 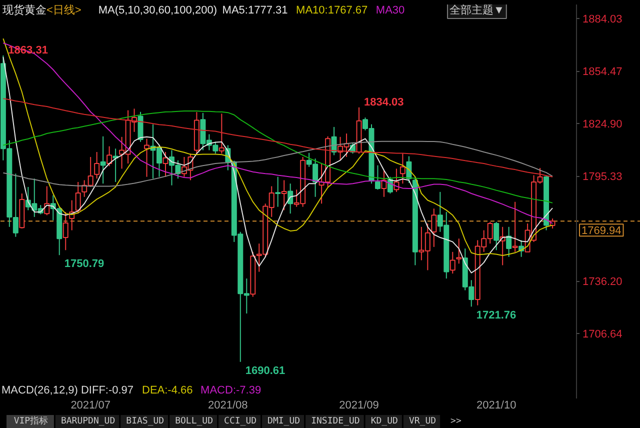 What do you see at coordinates (84, 264) in the screenshot?
I see `annotation: 1750.79` at bounding box center [84, 264].